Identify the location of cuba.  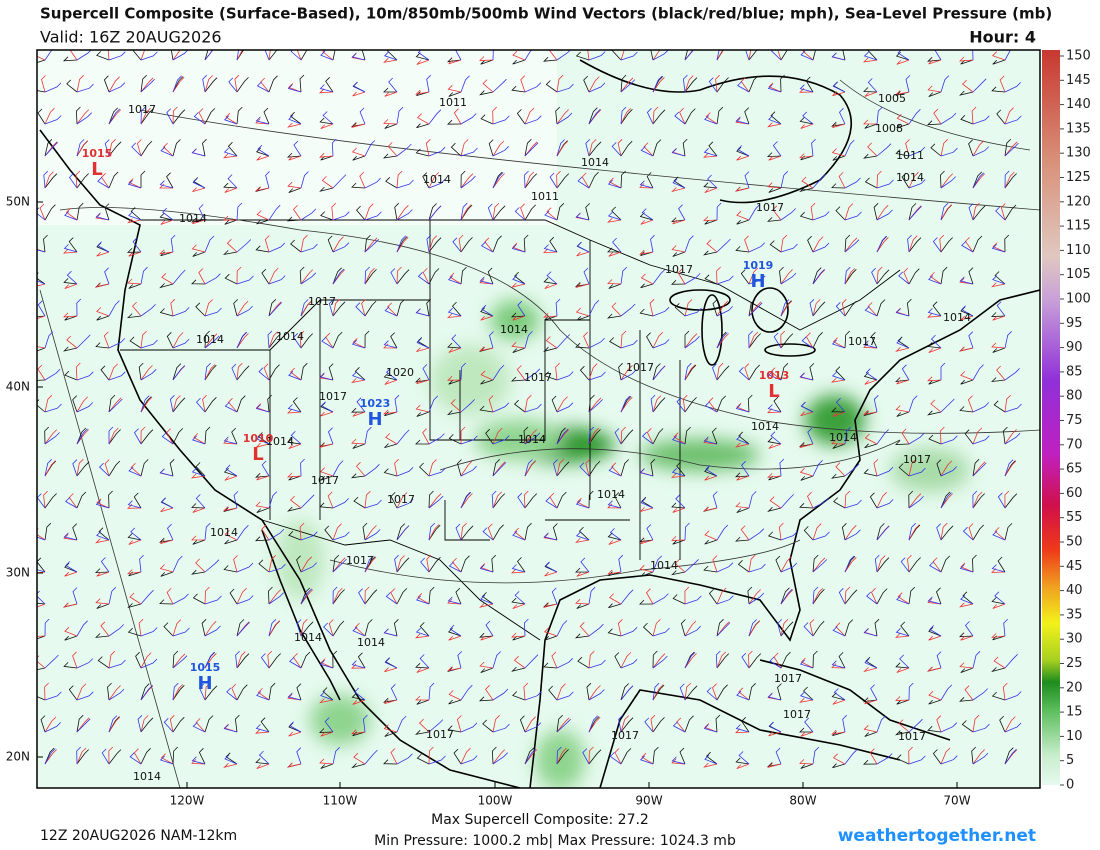
(855, 700).